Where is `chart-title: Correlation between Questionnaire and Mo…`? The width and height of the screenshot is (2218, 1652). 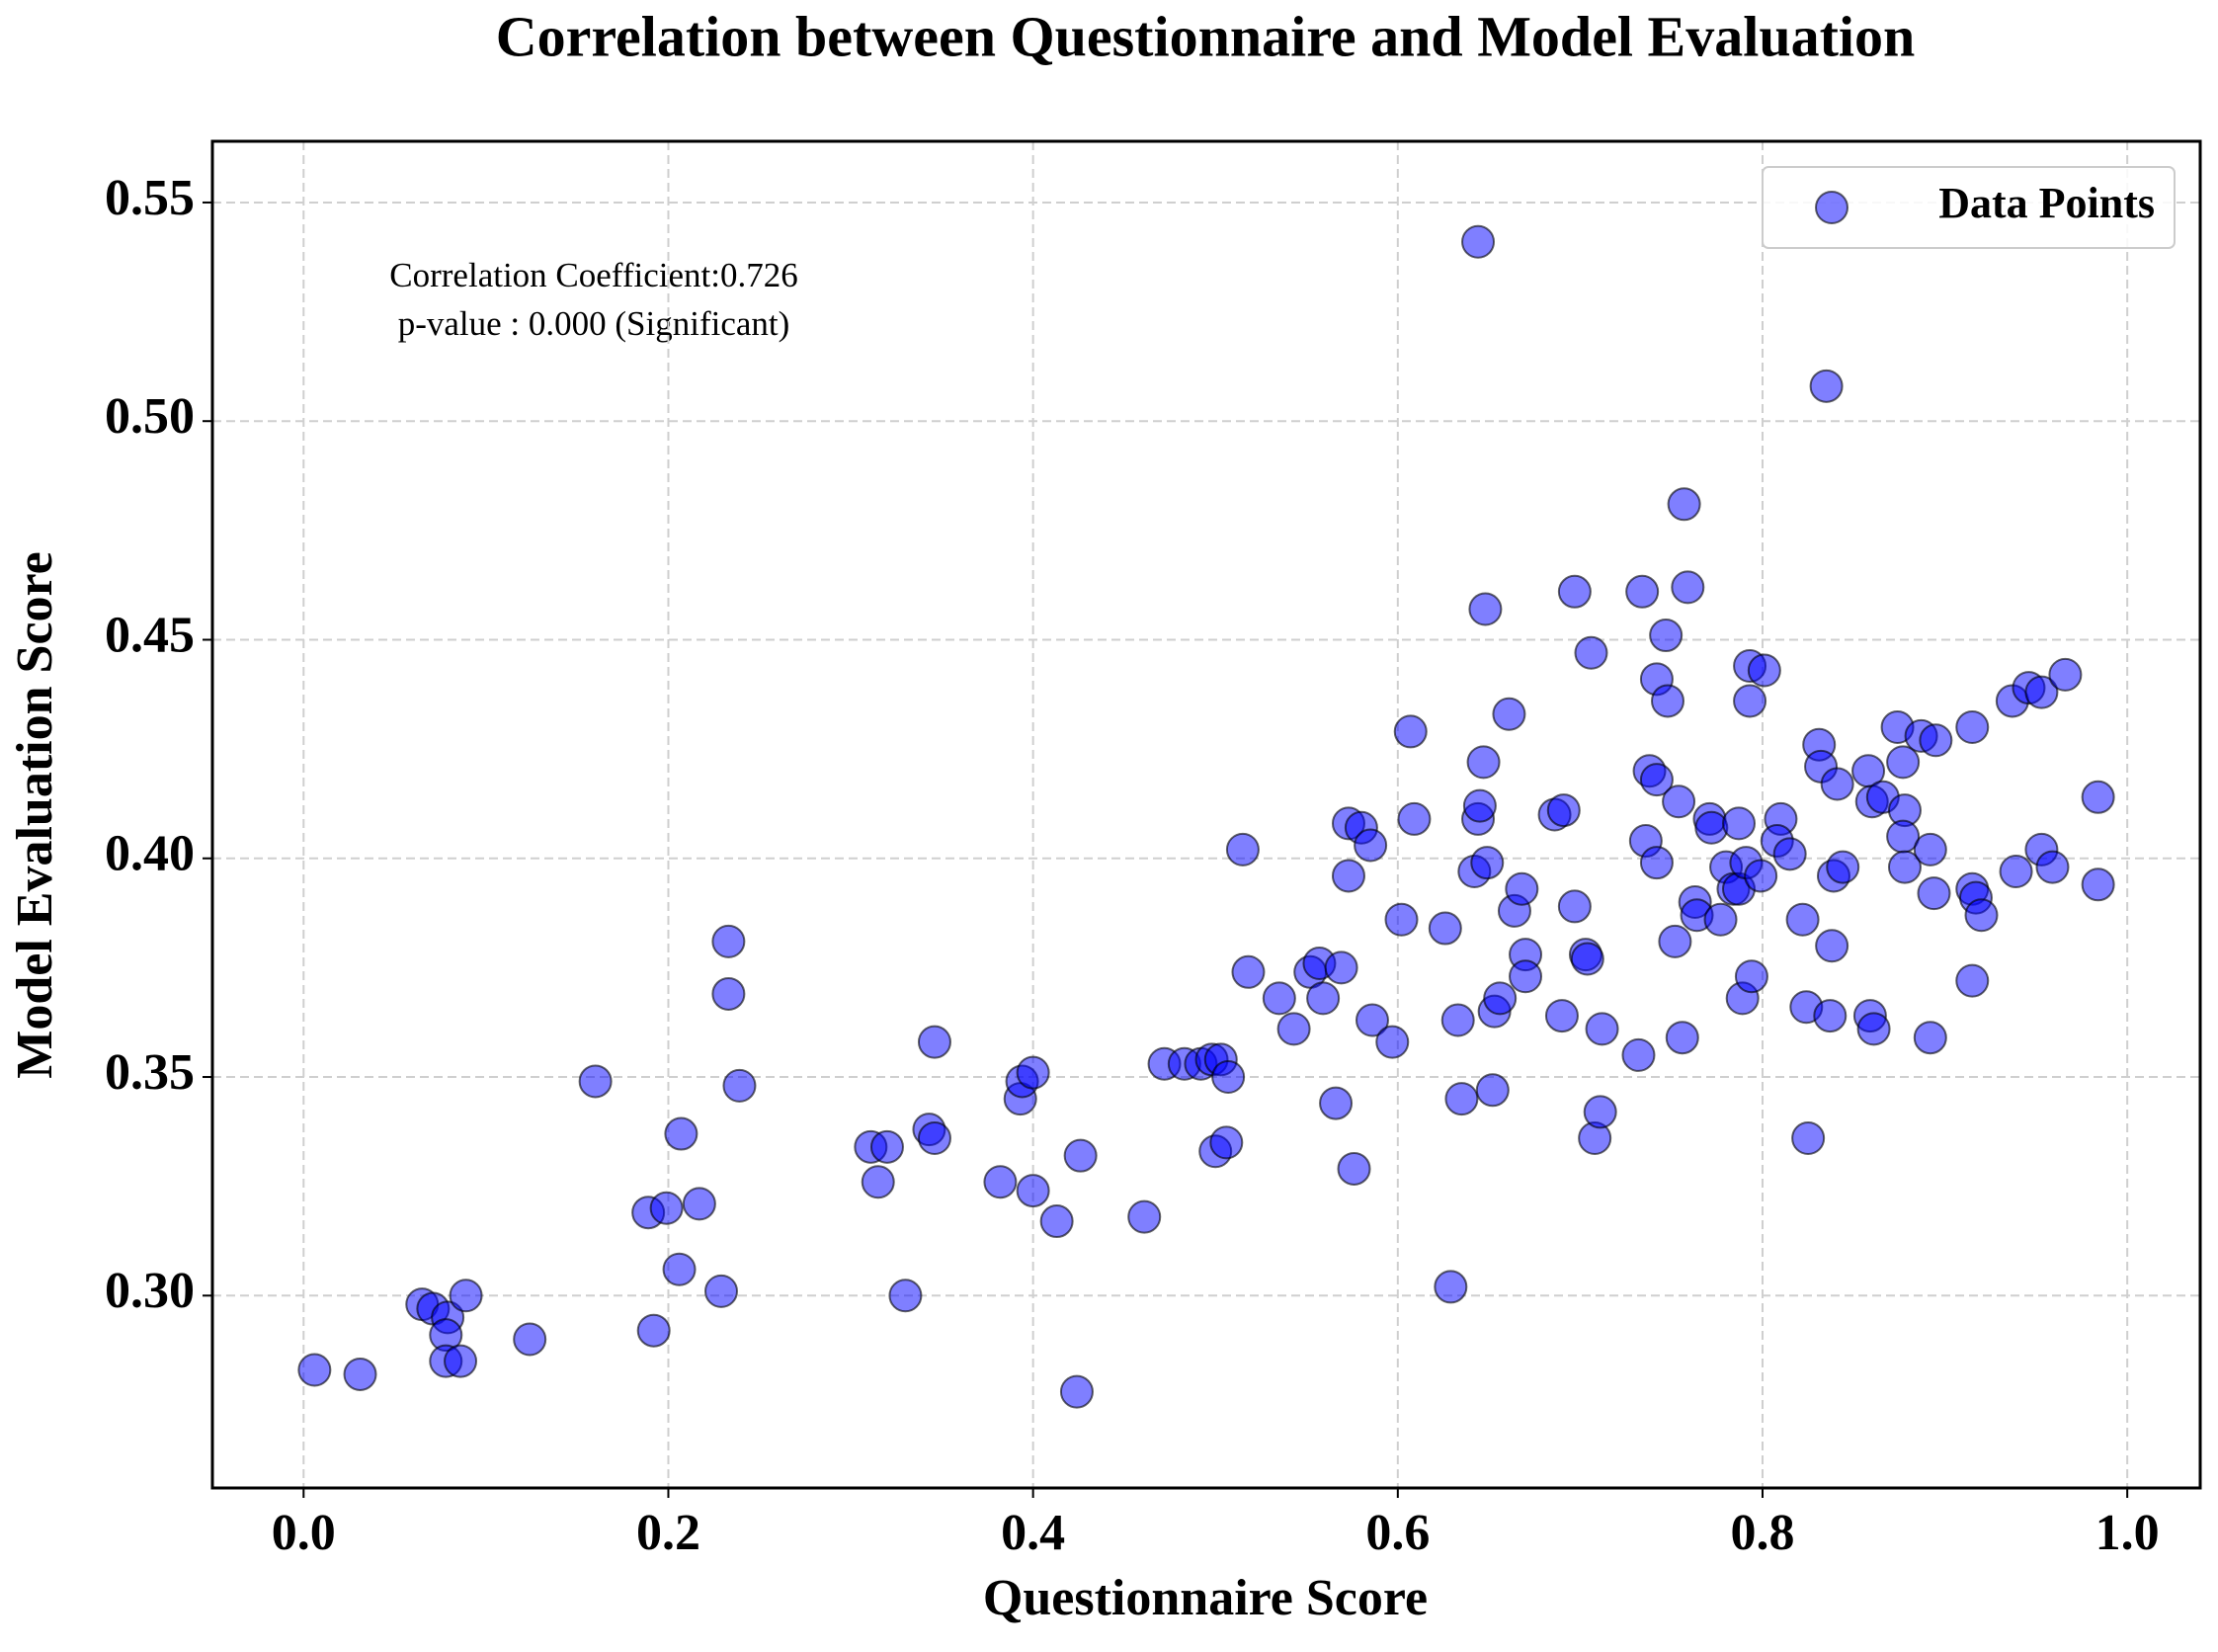 chart-title: Correlation between Questionnaire and Mo… is located at coordinates (1206, 36).